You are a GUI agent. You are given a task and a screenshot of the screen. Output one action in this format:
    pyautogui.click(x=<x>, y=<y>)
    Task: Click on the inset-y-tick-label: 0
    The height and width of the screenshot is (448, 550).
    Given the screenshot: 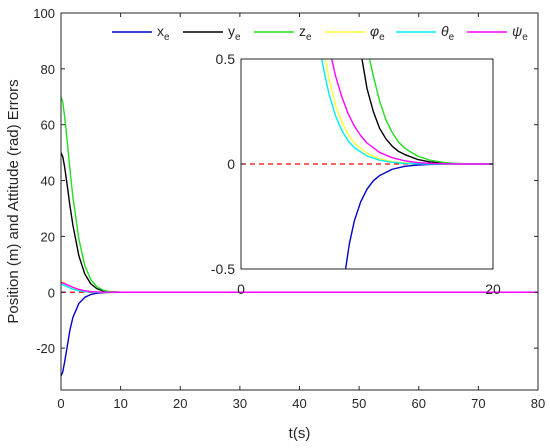 What is the action you would take?
    pyautogui.click(x=231, y=164)
    